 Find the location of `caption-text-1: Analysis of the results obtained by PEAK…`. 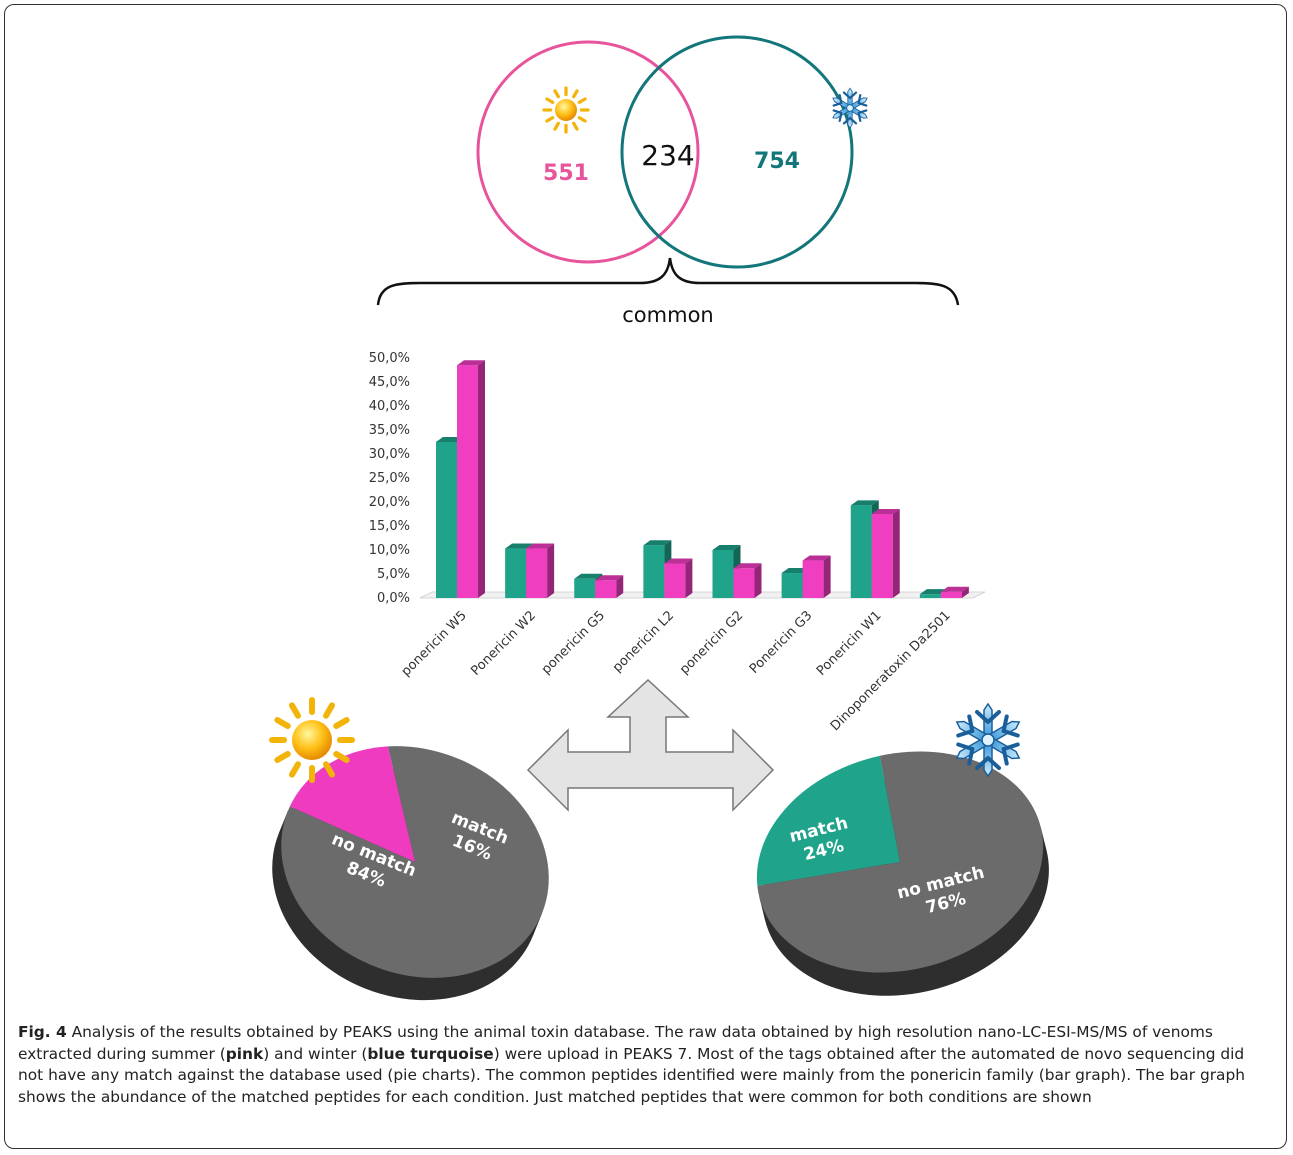

caption-text-1: Analysis of the results obtained by PEAK… is located at coordinates (615, 1043).